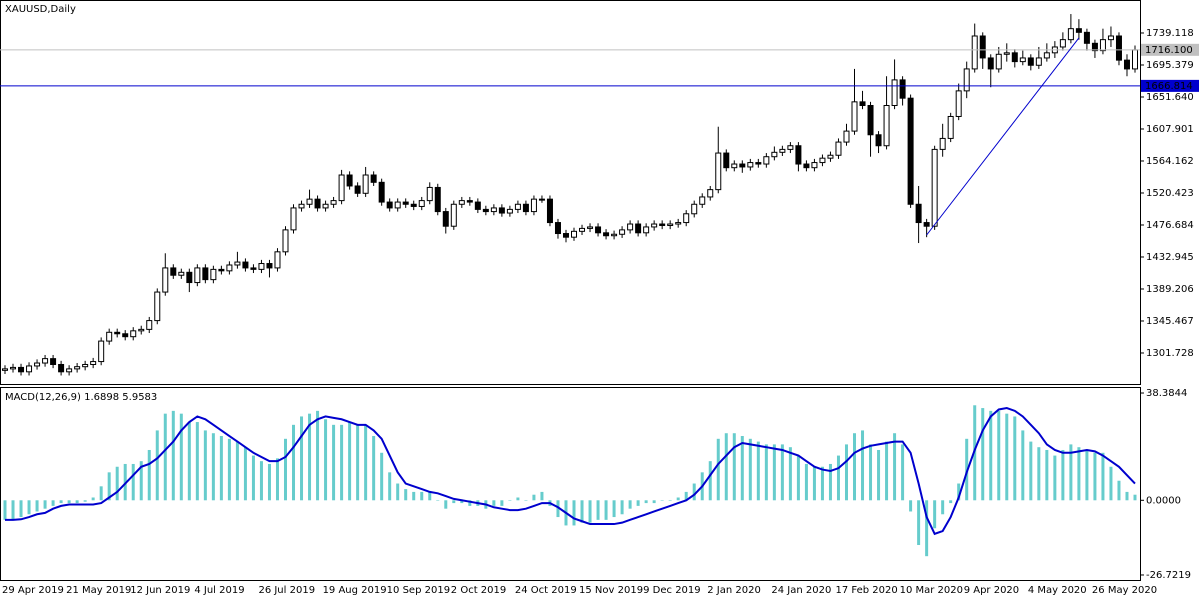 This screenshot has width=1200, height=600. Describe the element at coordinates (931, 590) in the screenshot. I see `x-tick-label: 10 Mar 2020` at that location.